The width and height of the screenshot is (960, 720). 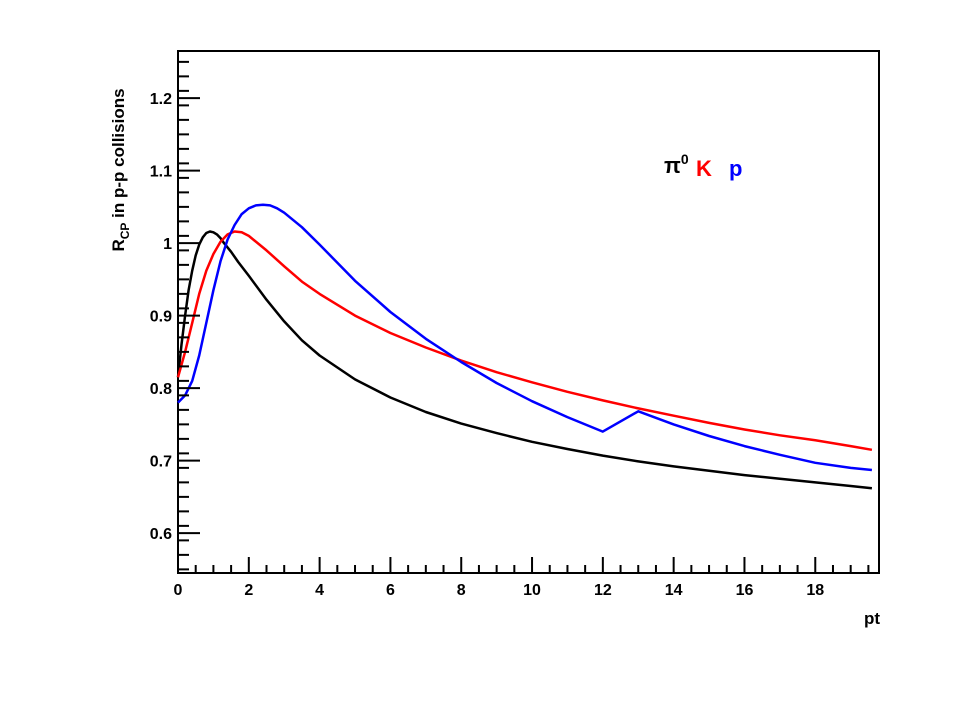 I want to click on y-tick-label: 0.6, so click(x=161, y=534).